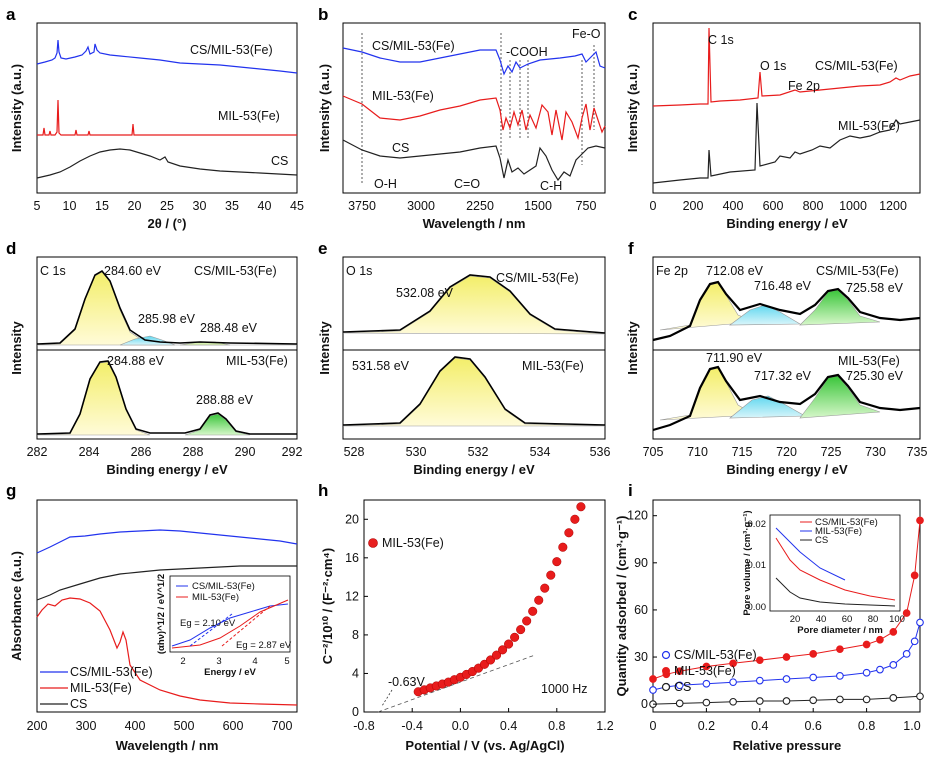 The image size is (943, 765). I want to click on a-xtick: 5, so click(37, 206).